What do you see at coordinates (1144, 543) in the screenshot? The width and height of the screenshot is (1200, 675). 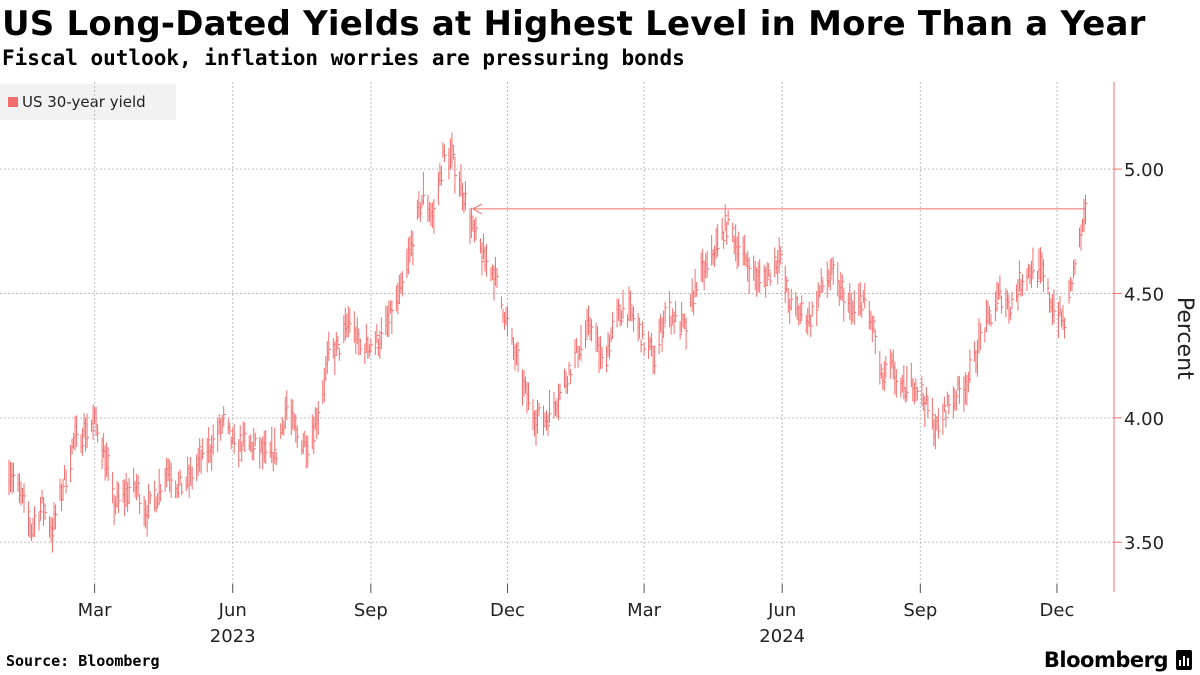 I see `y-tick-label: 3.50` at bounding box center [1144, 543].